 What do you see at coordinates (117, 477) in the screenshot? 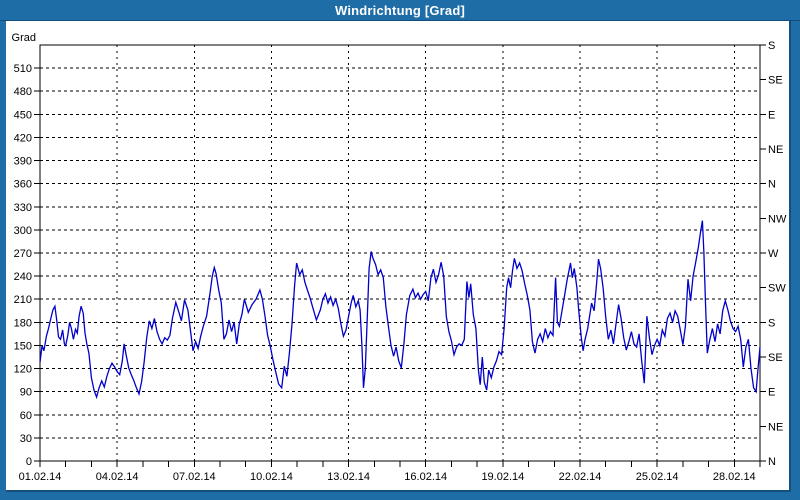
I see `svg-text: 04.02.14` at bounding box center [117, 477].